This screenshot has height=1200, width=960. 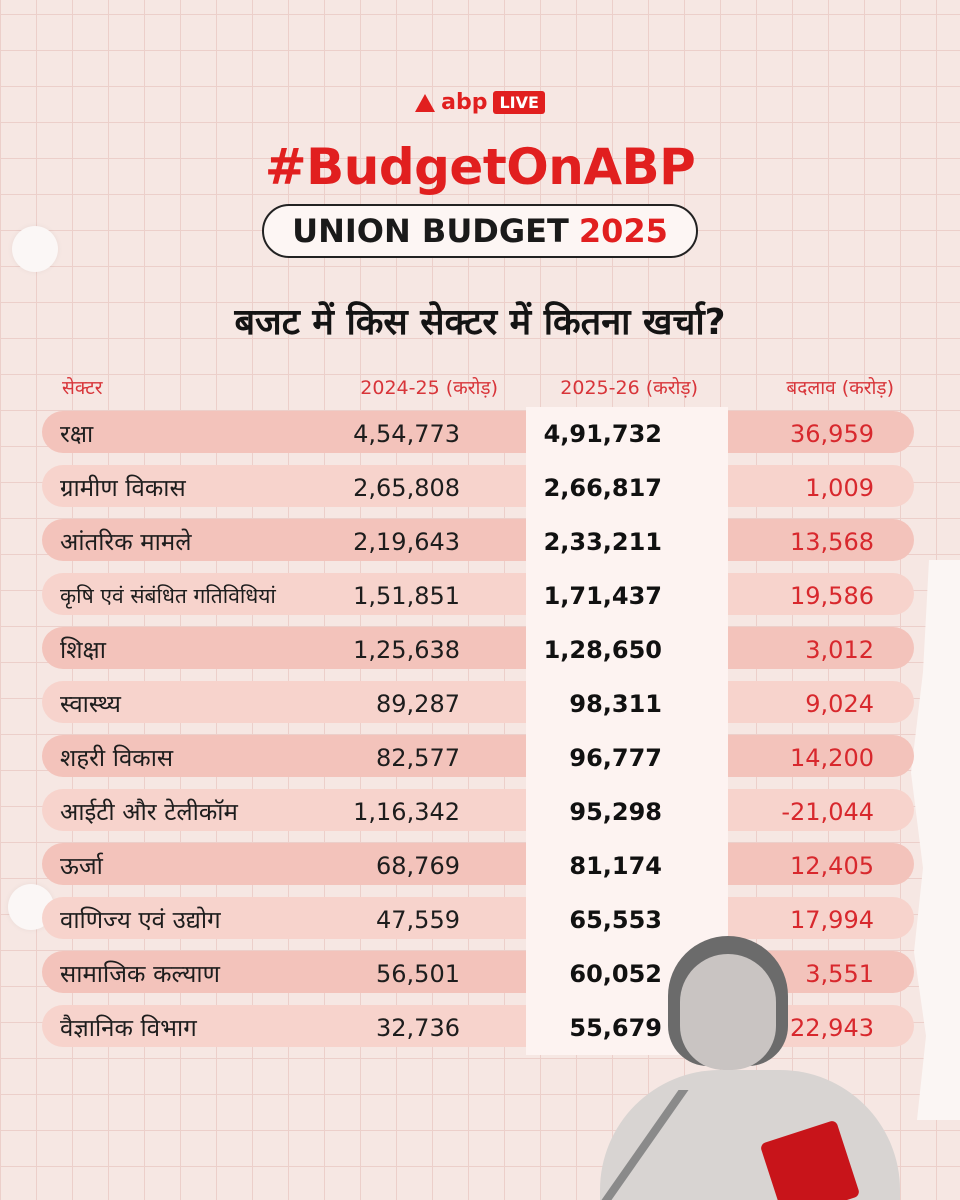 I want to click on sector-name: रक्षा, so click(x=77, y=434).